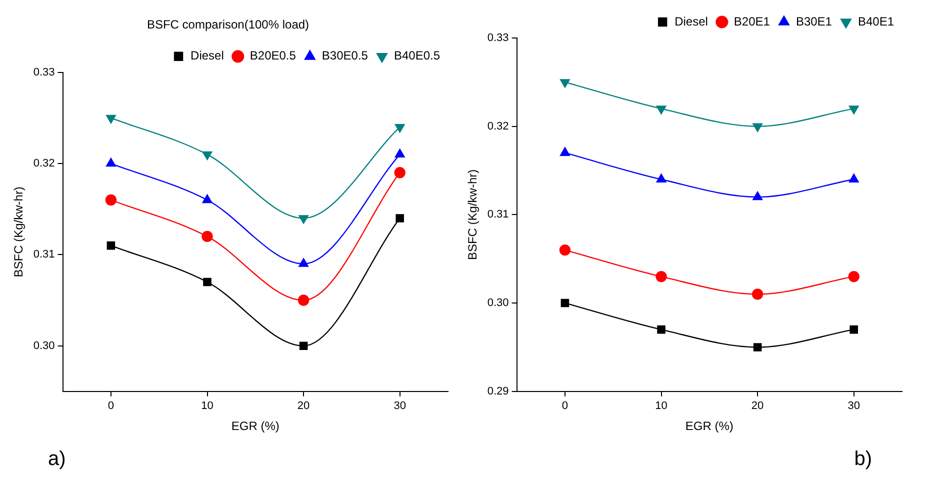  I want to click on y-tick-label: 0.29, so click(498, 391).